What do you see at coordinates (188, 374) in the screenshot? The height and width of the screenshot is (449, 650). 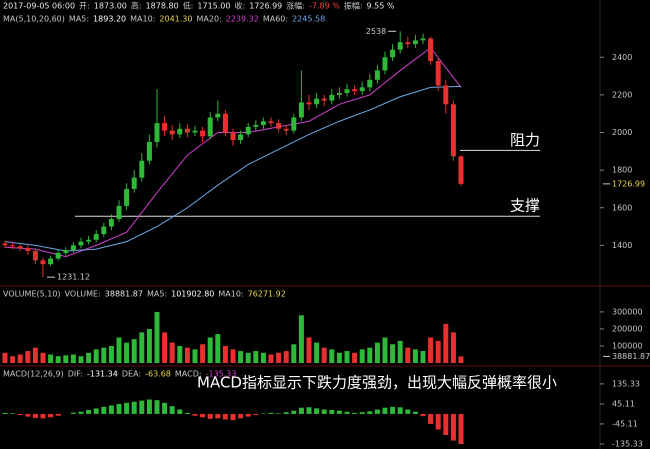 I see `header-text: MACD:` at bounding box center [188, 374].